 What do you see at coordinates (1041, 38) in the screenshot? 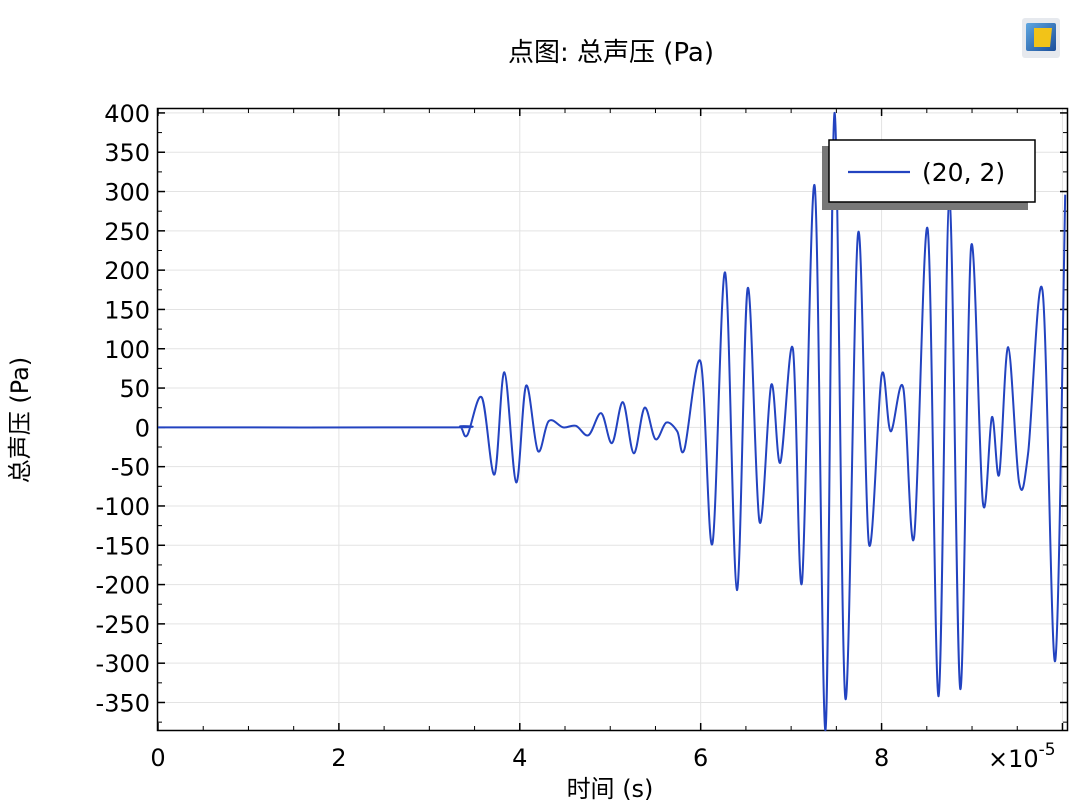
I see `app-window-logo-icon` at bounding box center [1041, 38].